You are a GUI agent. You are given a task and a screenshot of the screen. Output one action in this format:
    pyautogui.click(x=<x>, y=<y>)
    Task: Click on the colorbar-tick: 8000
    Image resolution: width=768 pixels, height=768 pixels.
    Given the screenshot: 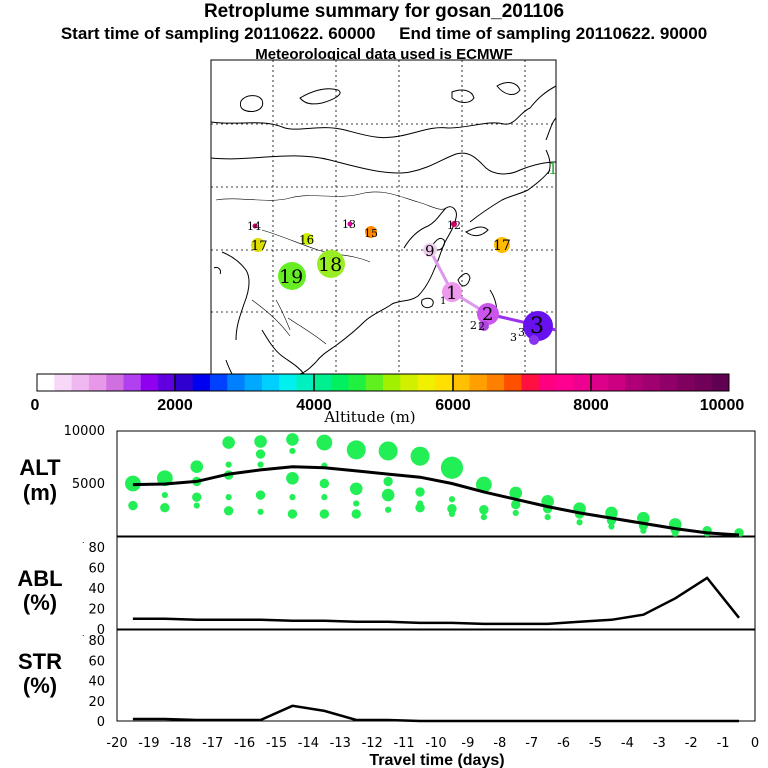 What is the action you would take?
    pyautogui.click(x=591, y=405)
    